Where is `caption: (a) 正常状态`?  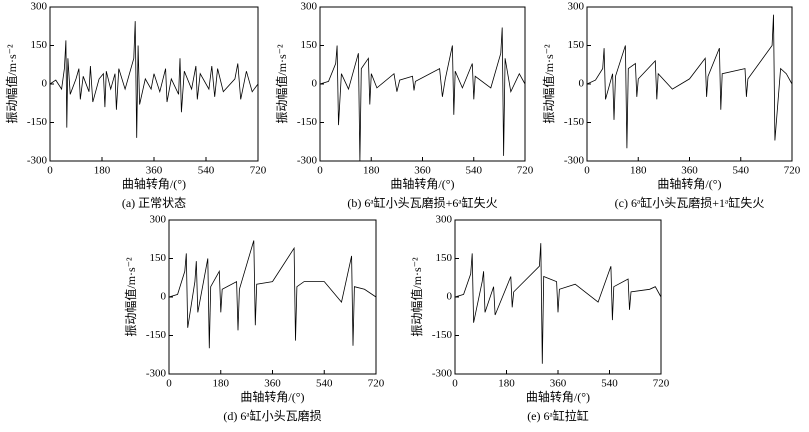 caption: (a) 正常状态 is located at coordinates (154, 203).